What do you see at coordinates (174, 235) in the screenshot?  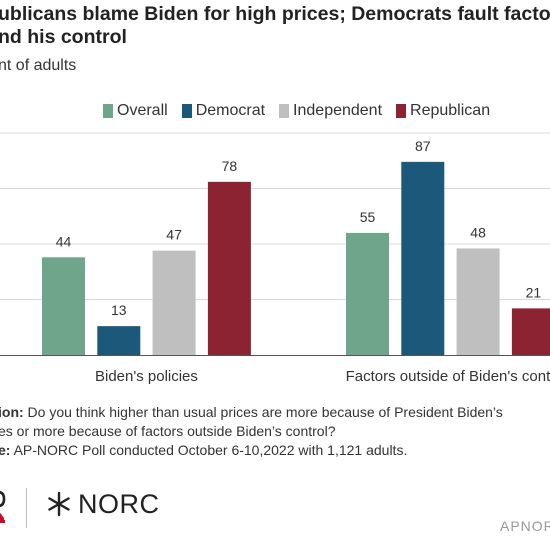 I see `value-label-independent-1: 47` at bounding box center [174, 235].